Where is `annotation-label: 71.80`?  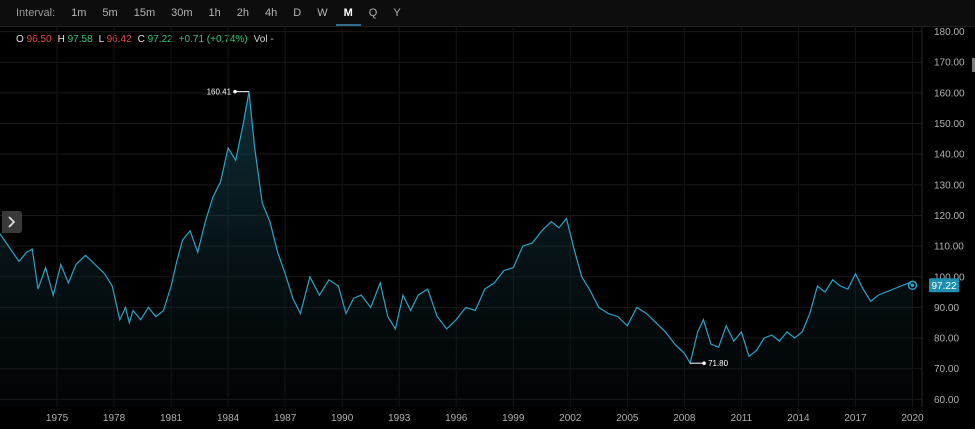
annotation-label: 71.80 is located at coordinates (718, 363).